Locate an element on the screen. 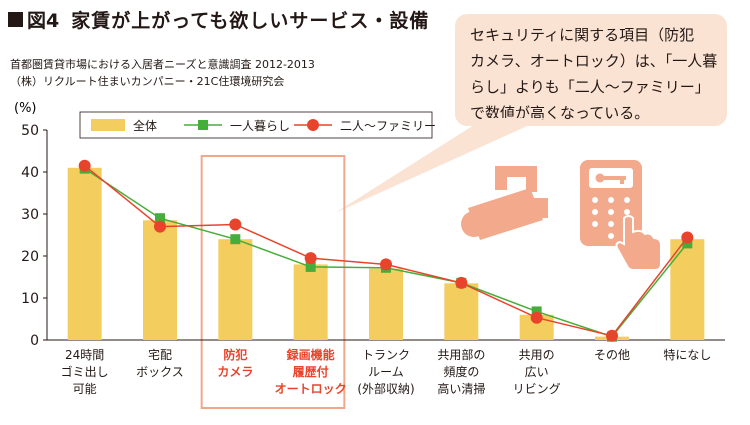 The width and height of the screenshot is (750, 425). figure-number: 図4 is located at coordinates (43, 21).